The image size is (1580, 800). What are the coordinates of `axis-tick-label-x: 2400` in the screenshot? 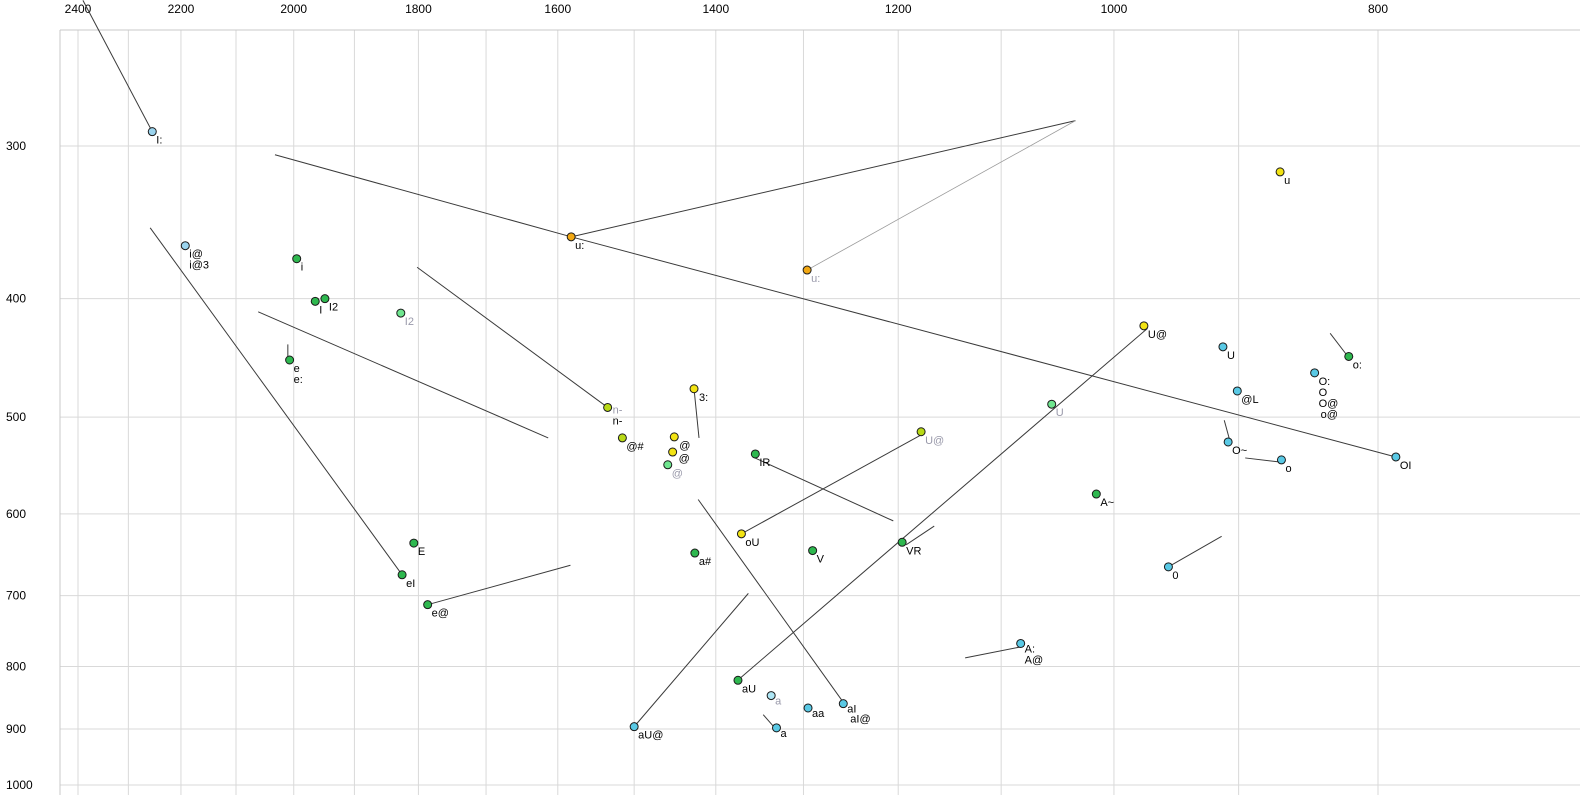 It's located at (78, 9).